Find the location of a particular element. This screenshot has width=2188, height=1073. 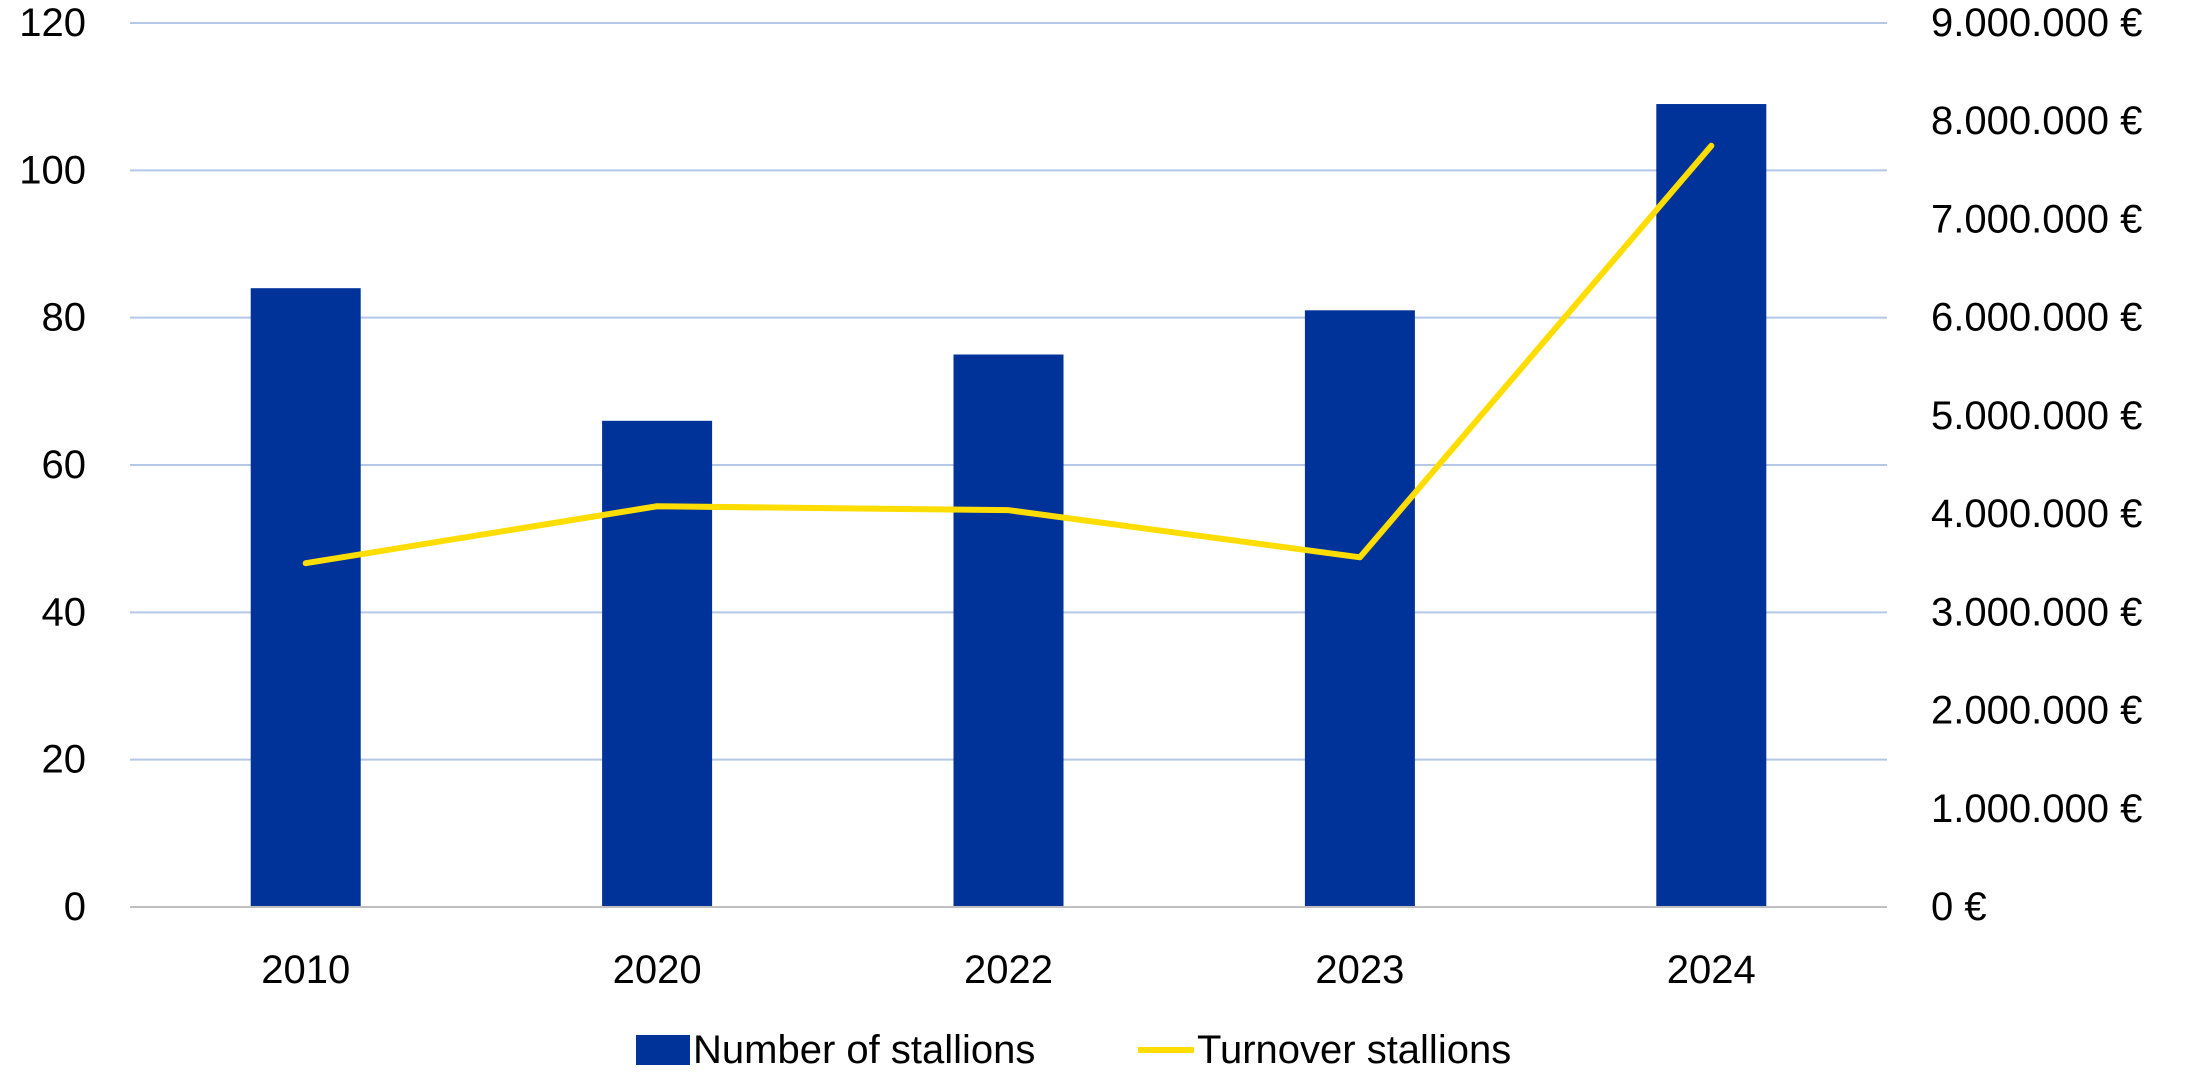

x-axis: 2010 2020 2022 2023 2024 is located at coordinates (1008, 949).